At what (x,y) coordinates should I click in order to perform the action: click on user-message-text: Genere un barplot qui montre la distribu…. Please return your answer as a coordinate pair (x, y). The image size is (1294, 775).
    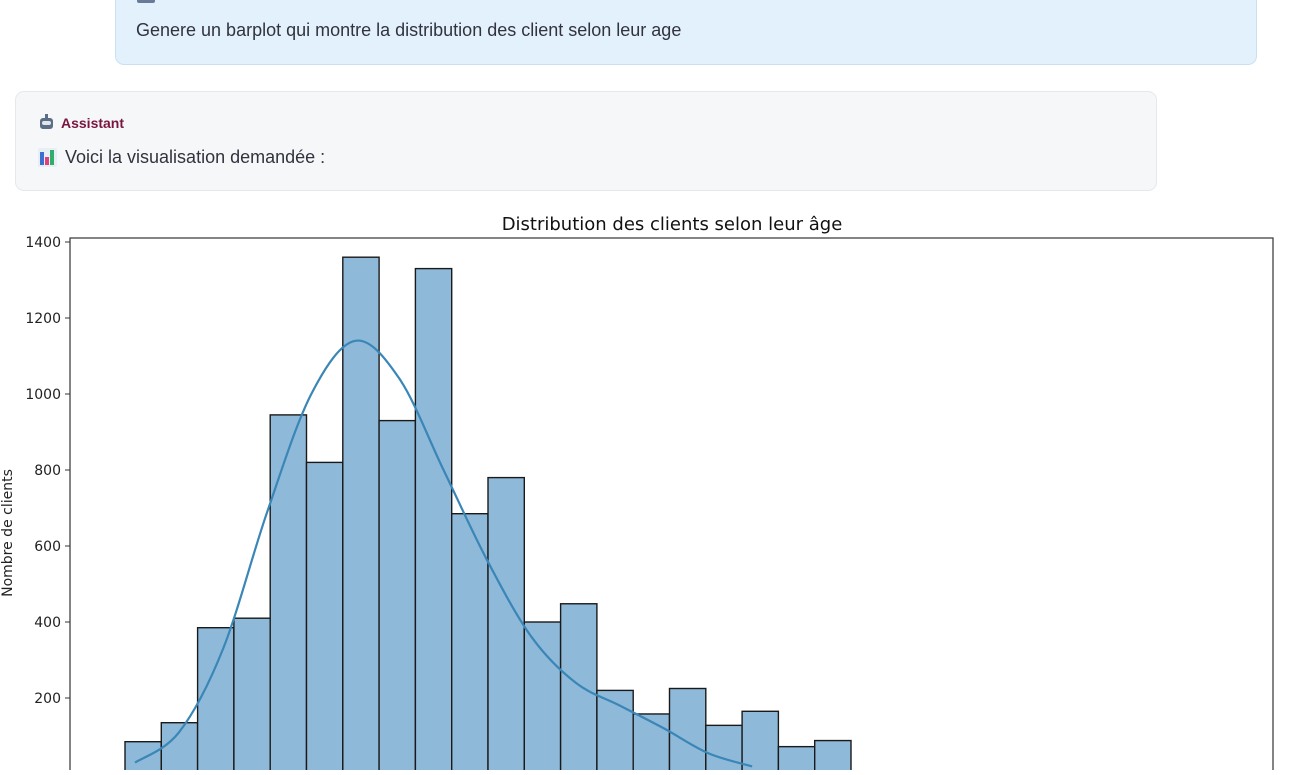
    Looking at the image, I should click on (409, 30).